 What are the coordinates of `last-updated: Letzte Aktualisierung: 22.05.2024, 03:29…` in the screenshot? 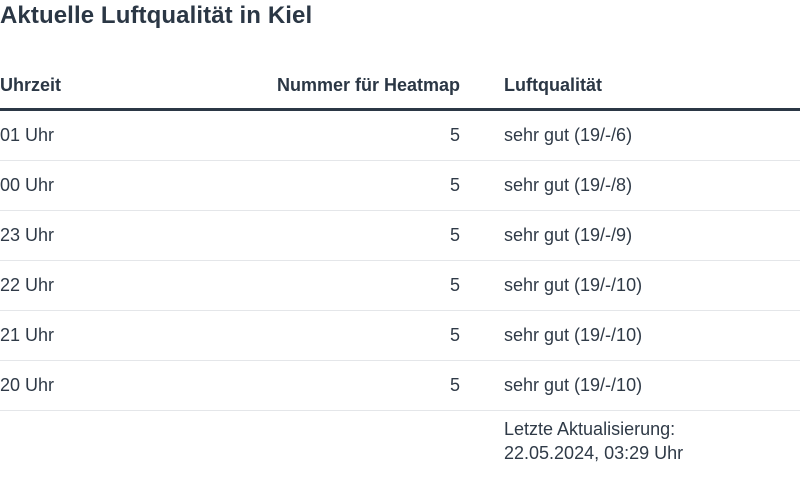 It's located at (630, 450).